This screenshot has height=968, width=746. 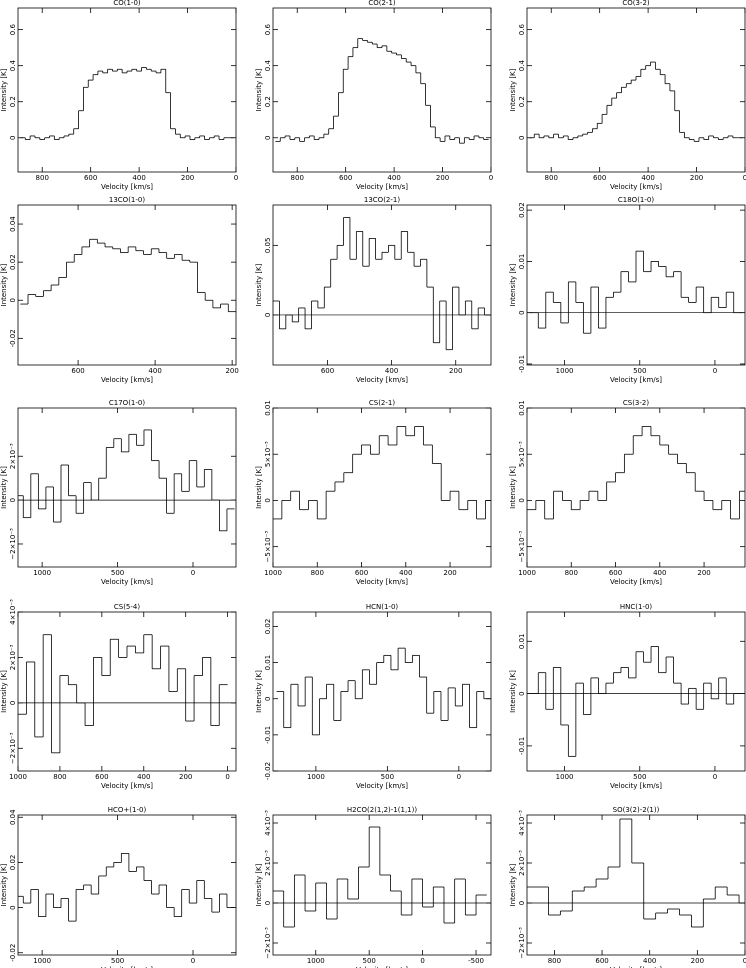 I want to click on y-tick-label: −5×10⁻³, so click(x=522, y=547).